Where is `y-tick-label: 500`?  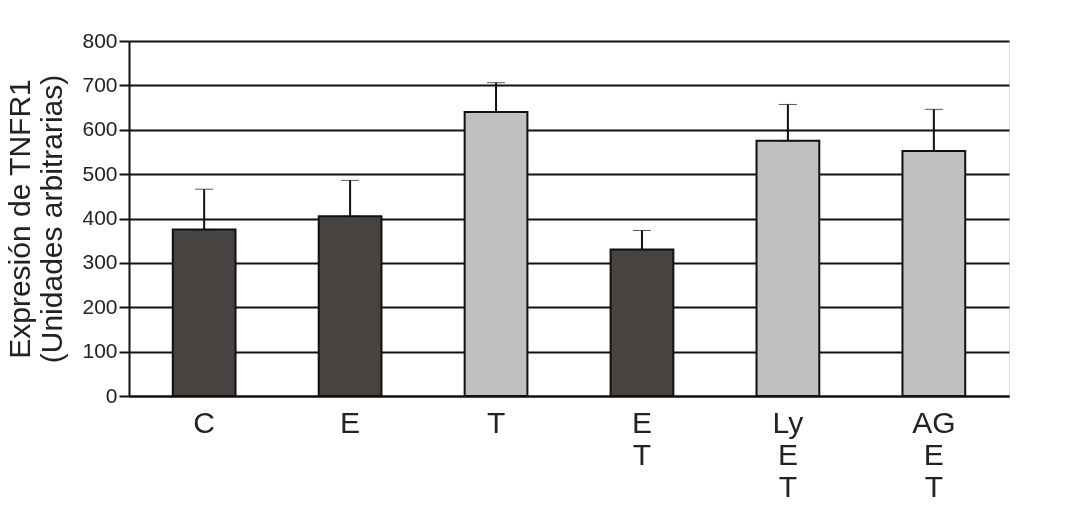
y-tick-label: 500 is located at coordinates (100, 173).